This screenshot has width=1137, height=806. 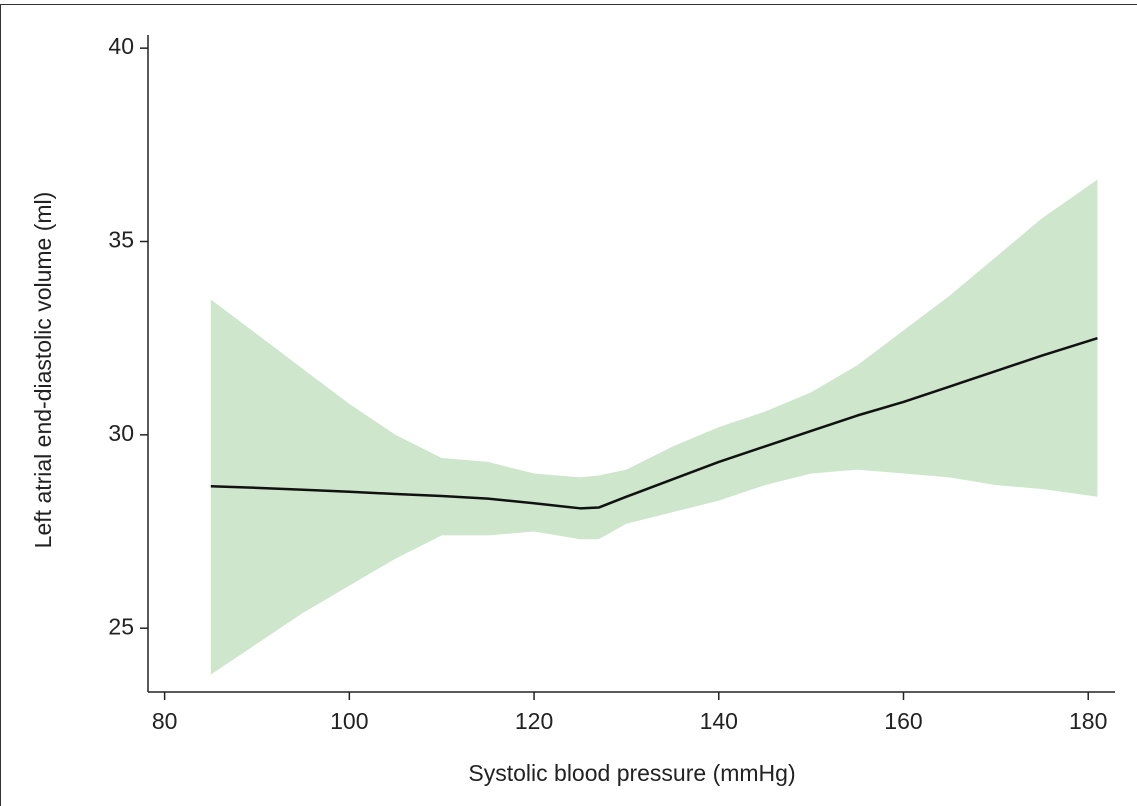 What do you see at coordinates (121, 433) in the screenshot?
I see `y-tick-label: 30` at bounding box center [121, 433].